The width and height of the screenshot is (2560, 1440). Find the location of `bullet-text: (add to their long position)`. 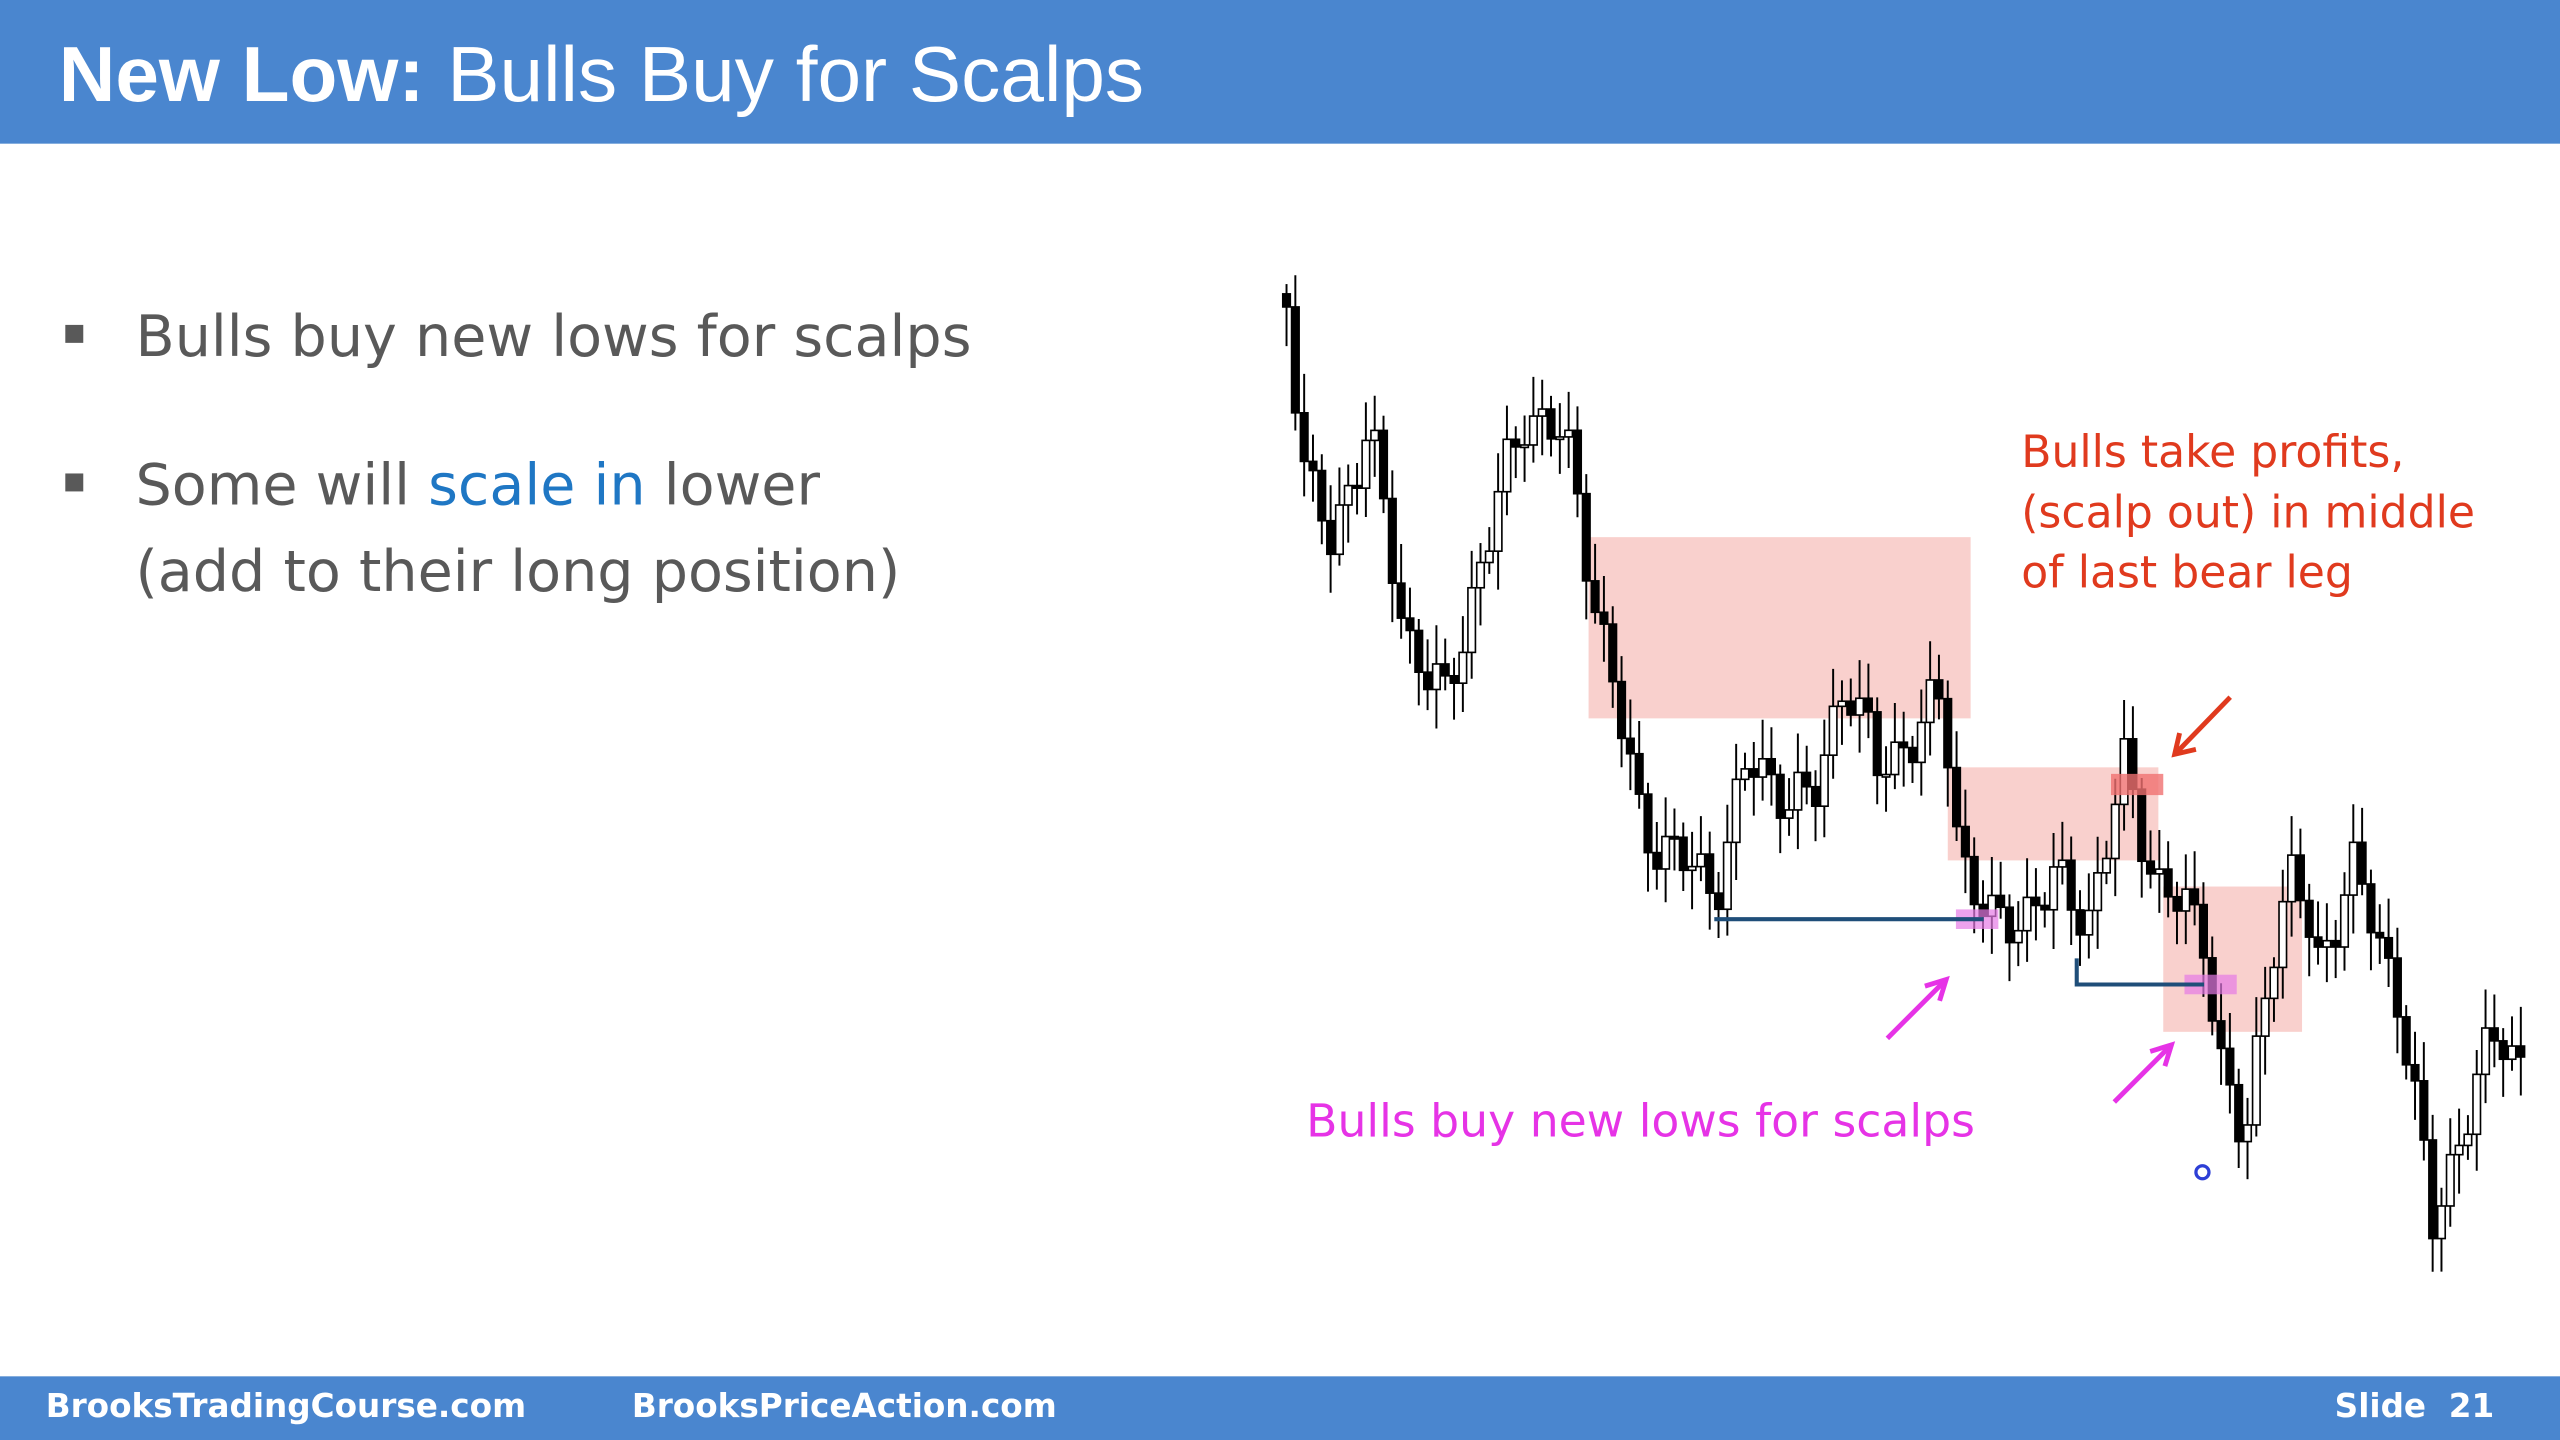

bullet-text: (add to their long position) is located at coordinates (518, 572).